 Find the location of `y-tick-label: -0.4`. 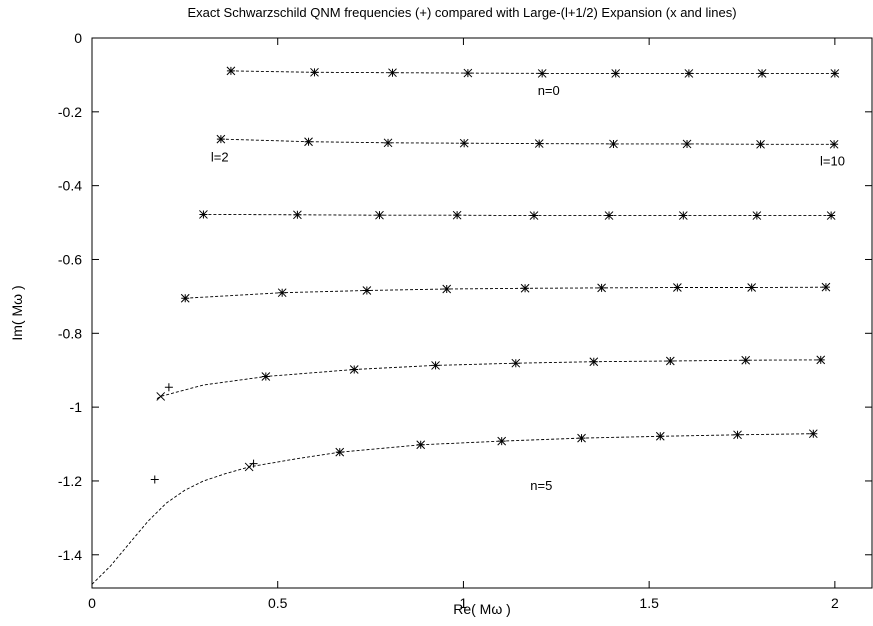

y-tick-label: -0.4 is located at coordinates (70, 186).